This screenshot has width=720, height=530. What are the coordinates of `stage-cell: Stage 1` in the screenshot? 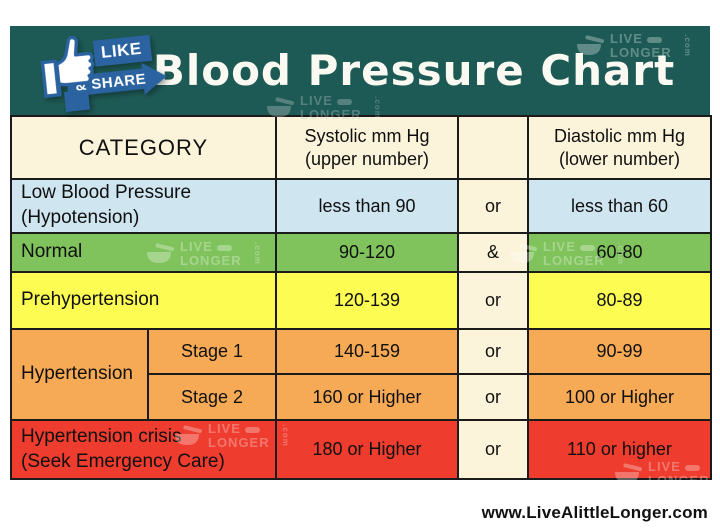 It's located at (212, 351).